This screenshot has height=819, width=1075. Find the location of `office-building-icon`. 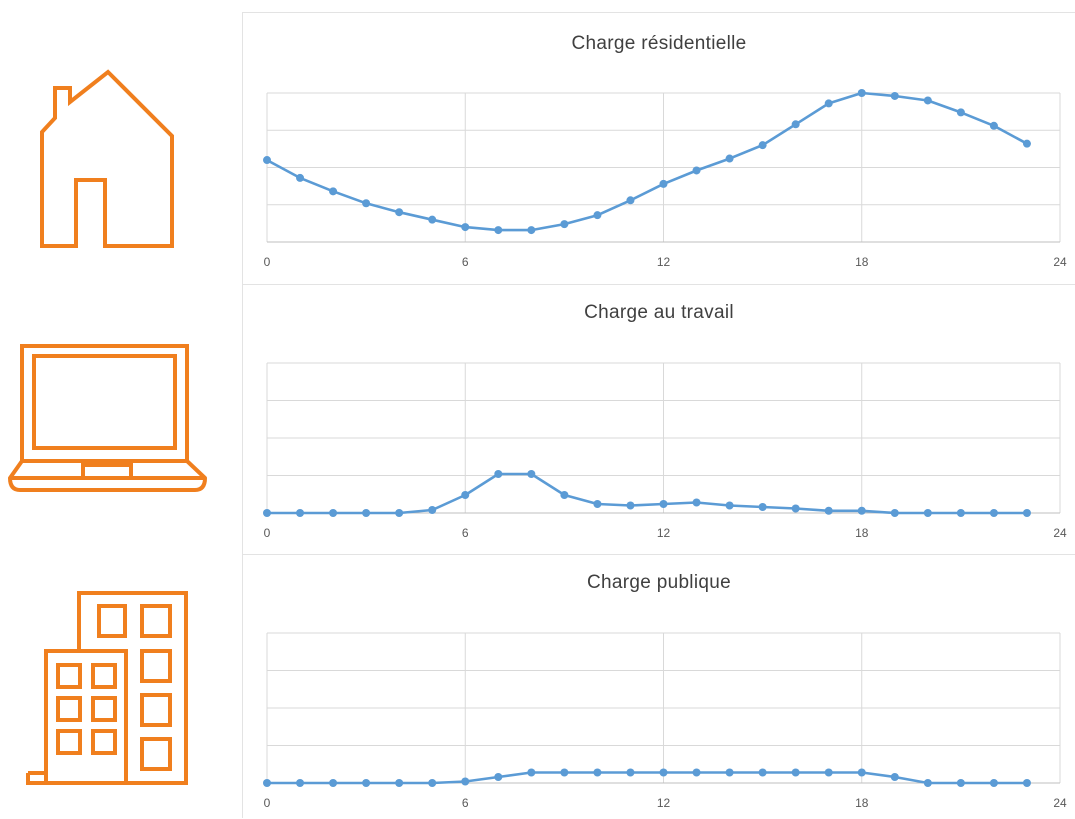

office-building-icon is located at coordinates (107, 688).